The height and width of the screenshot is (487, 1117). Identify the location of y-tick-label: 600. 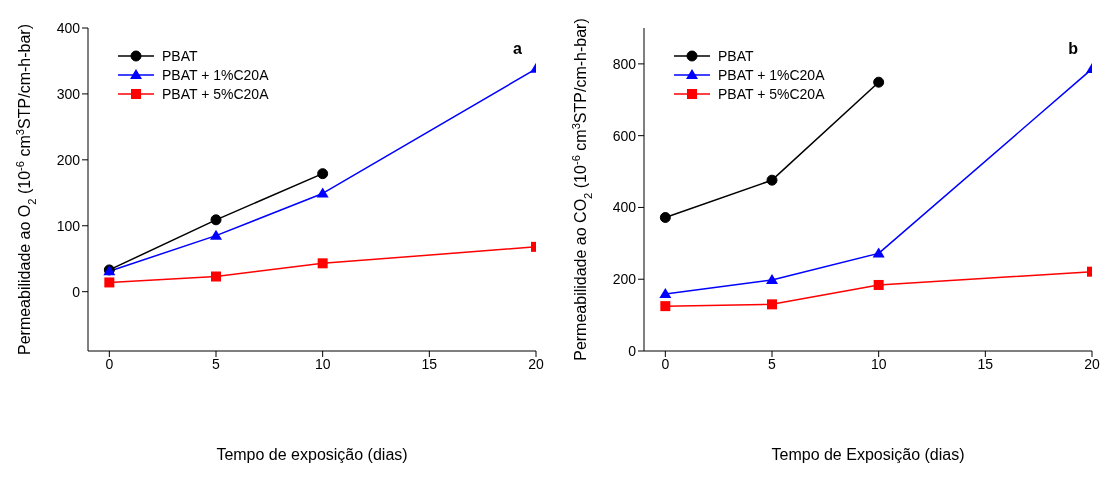
(624, 135).